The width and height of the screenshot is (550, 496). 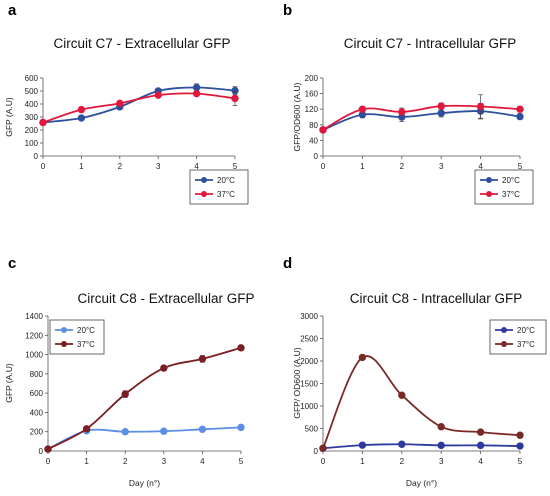 What do you see at coordinates (430, 43) in the screenshot?
I see `chart-title: Circuit C7 - Intracellular GFP` at bounding box center [430, 43].